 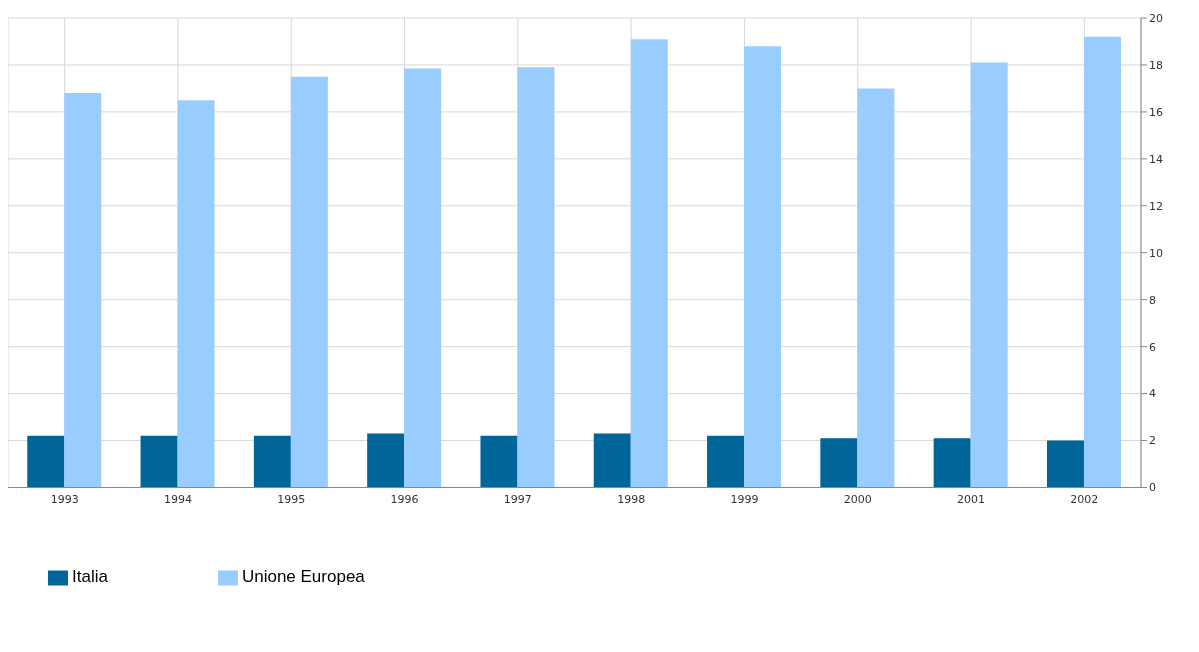 What do you see at coordinates (1152, 300) in the screenshot?
I see `y-tick-label: 8` at bounding box center [1152, 300].